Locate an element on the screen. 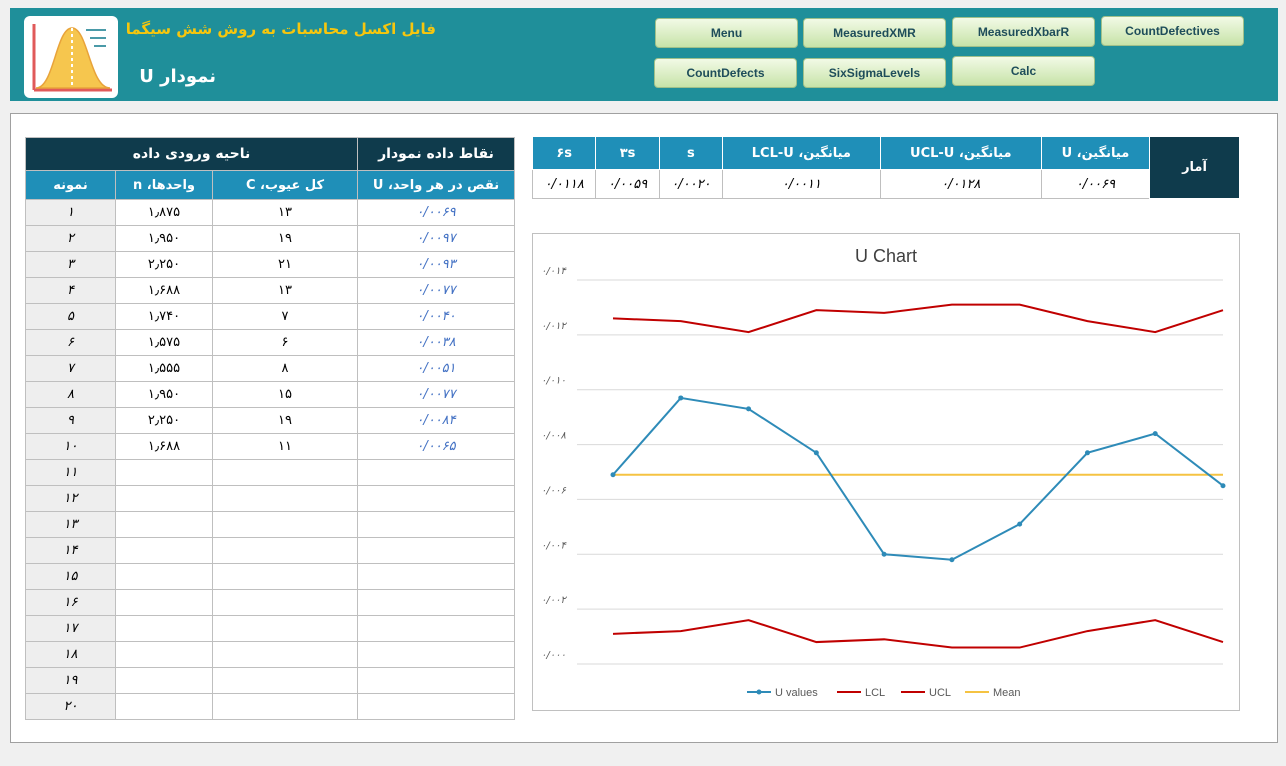 This screenshot has width=1286, height=766. stats-value-3s: ۰/۰۰۵۹ is located at coordinates (627, 184).